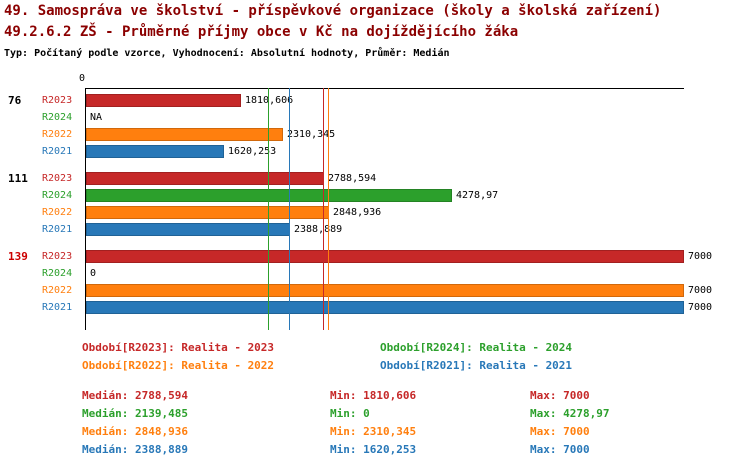 The image size is (750, 476). I want to click on median-line-r2021, so click(289, 209).